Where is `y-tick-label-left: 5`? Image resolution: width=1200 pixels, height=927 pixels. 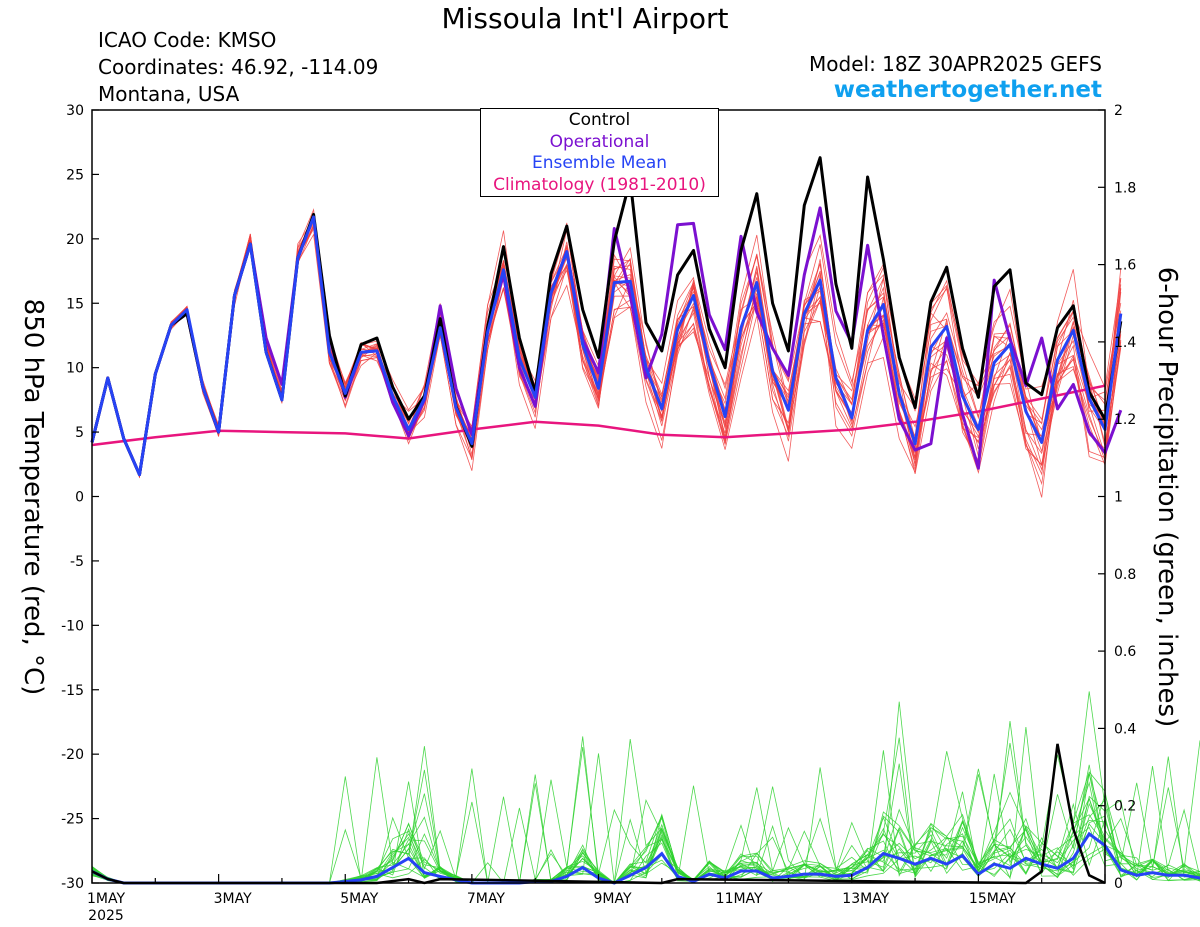
y-tick-label-left: 5 is located at coordinates (79, 433).